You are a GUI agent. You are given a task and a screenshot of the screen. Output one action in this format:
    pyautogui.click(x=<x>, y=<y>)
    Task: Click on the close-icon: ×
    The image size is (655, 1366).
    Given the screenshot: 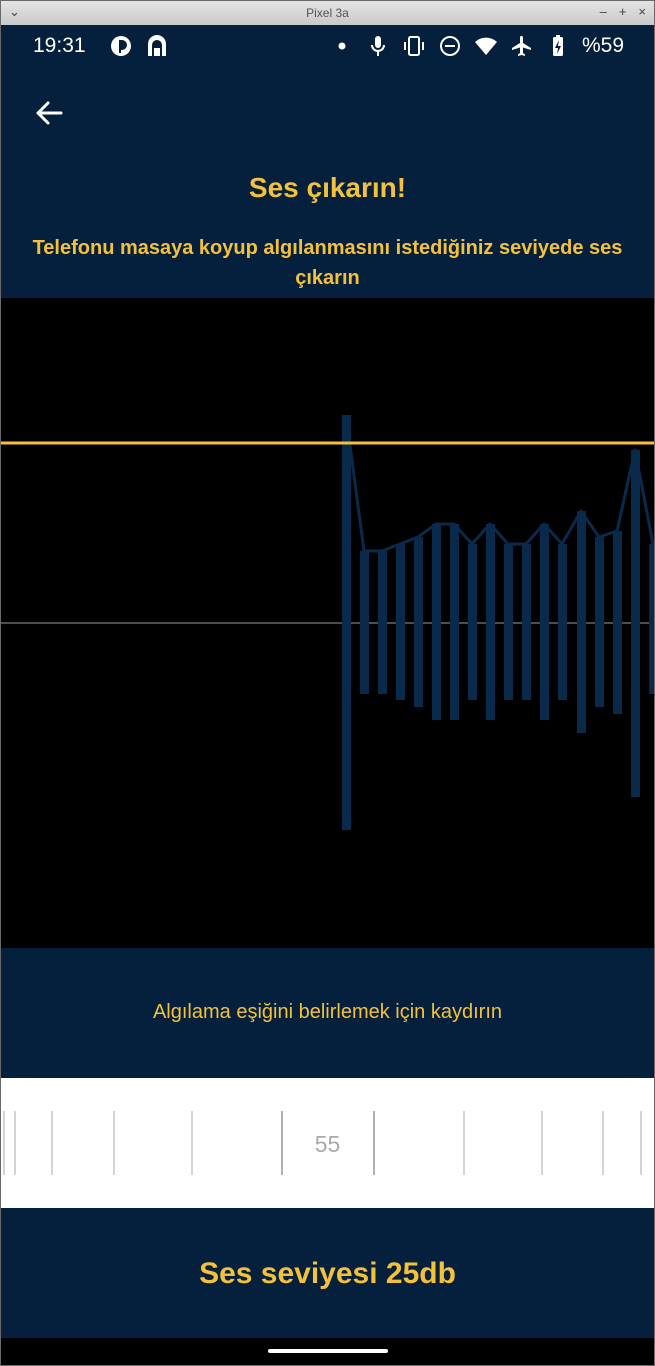 What is the action you would take?
    pyautogui.click(x=642, y=11)
    